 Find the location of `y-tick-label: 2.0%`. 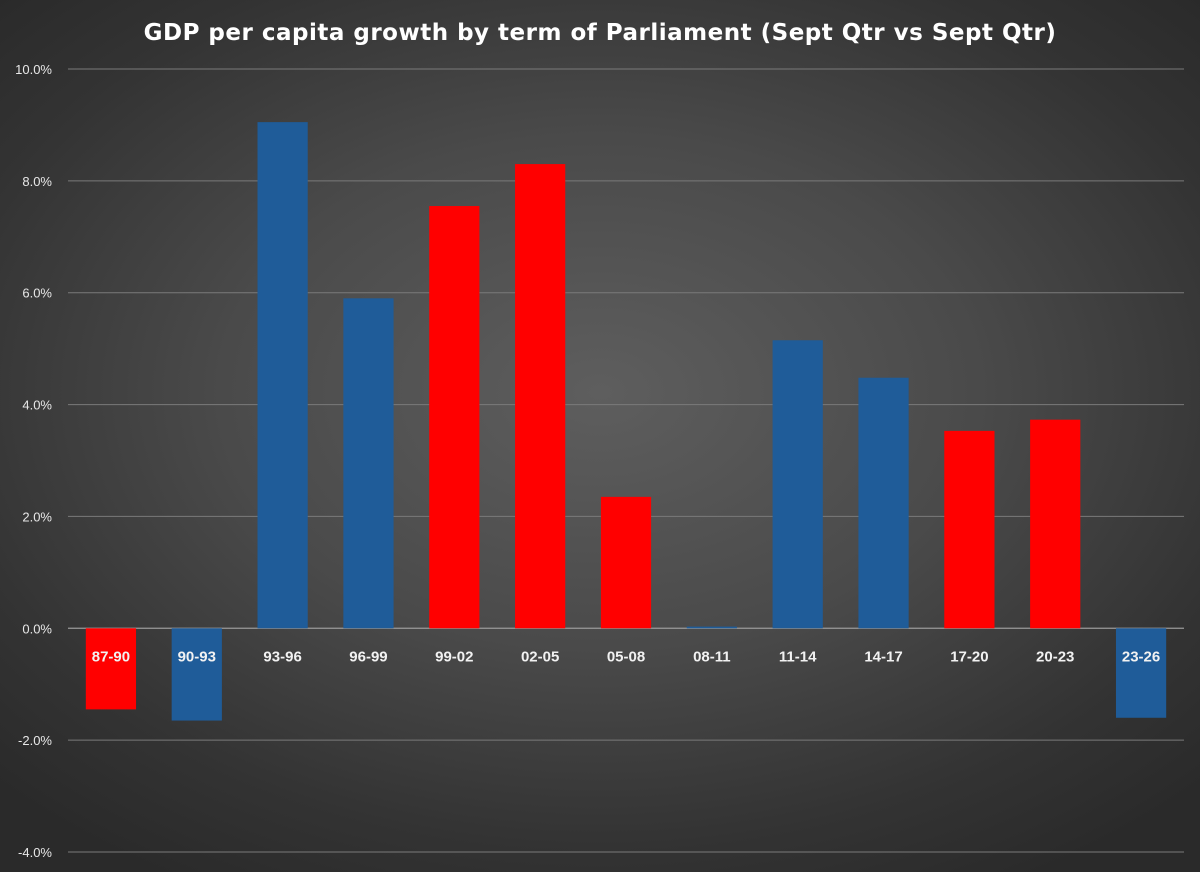

y-tick-label: 2.0% is located at coordinates (37, 516).